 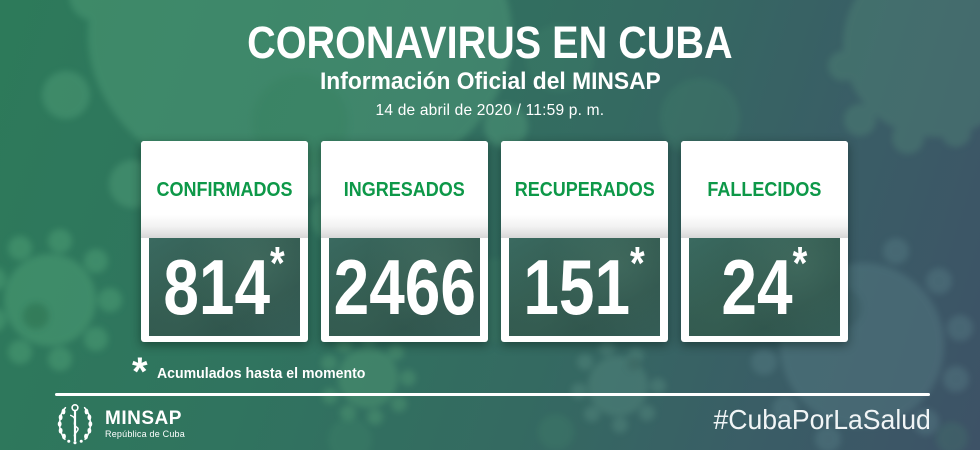 What do you see at coordinates (217, 287) in the screenshot?
I see `stat-value: 814` at bounding box center [217, 287].